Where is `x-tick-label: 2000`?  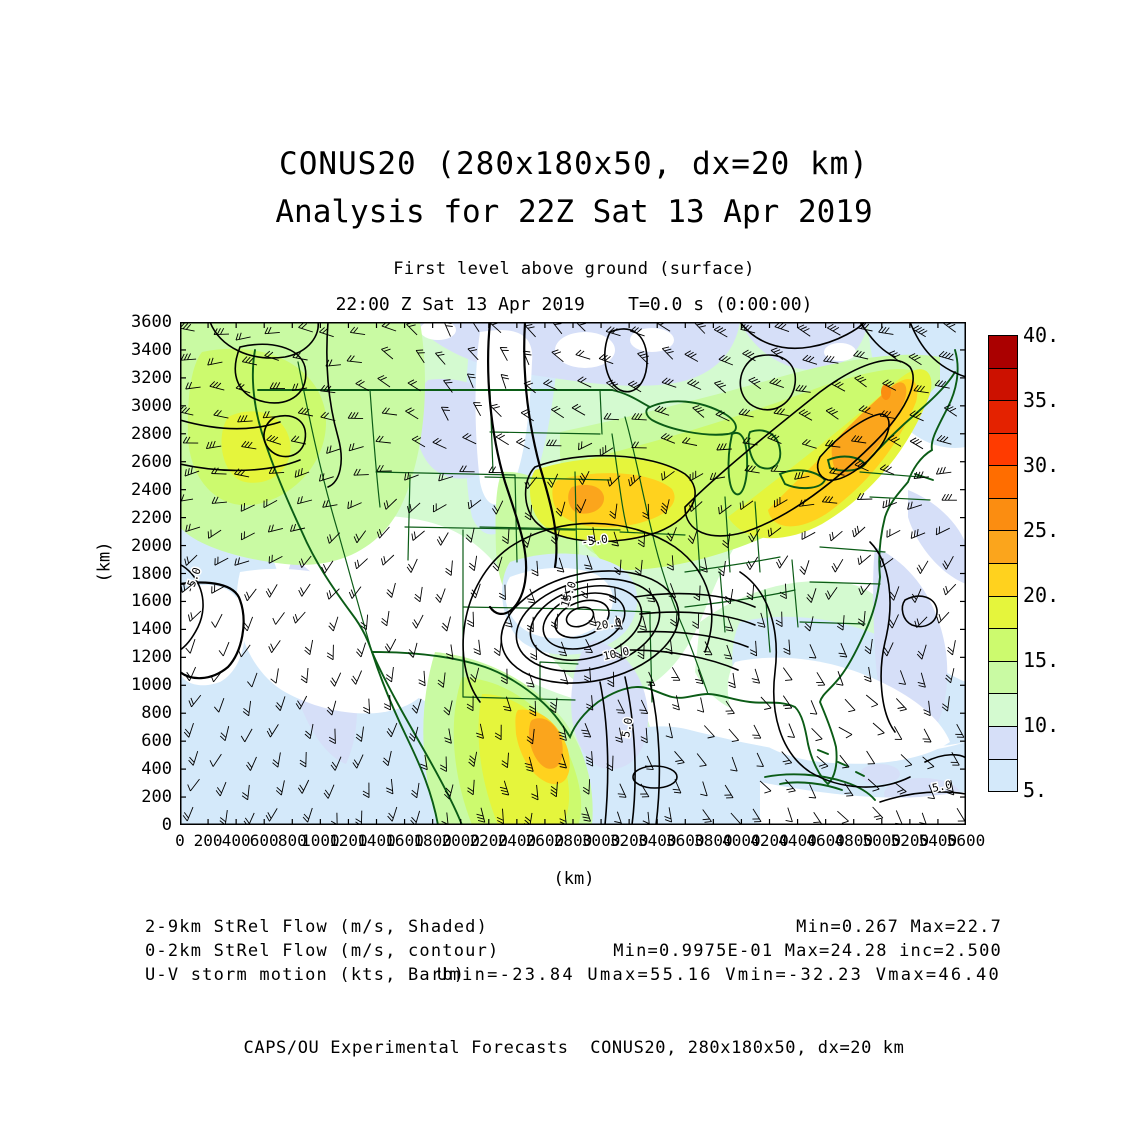
x-tick-label: 2000 is located at coordinates (460, 840).